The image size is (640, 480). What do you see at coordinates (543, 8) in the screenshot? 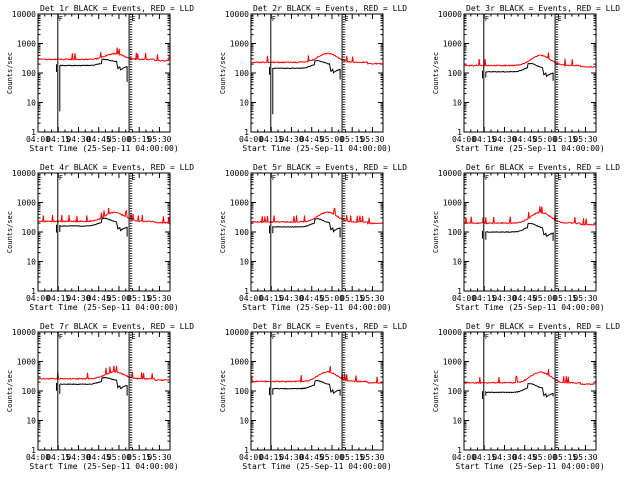
I see `chart-title: Det 3r BLACK = Events, RED = LLD` at bounding box center [543, 8].